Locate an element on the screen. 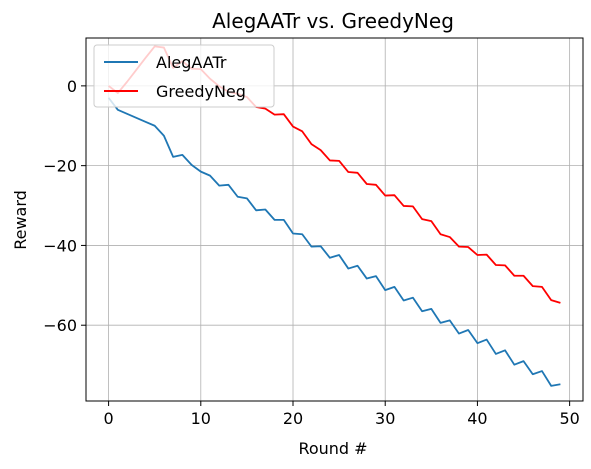 The image size is (591, 469). x-tick-label: 10 is located at coordinates (201, 418).